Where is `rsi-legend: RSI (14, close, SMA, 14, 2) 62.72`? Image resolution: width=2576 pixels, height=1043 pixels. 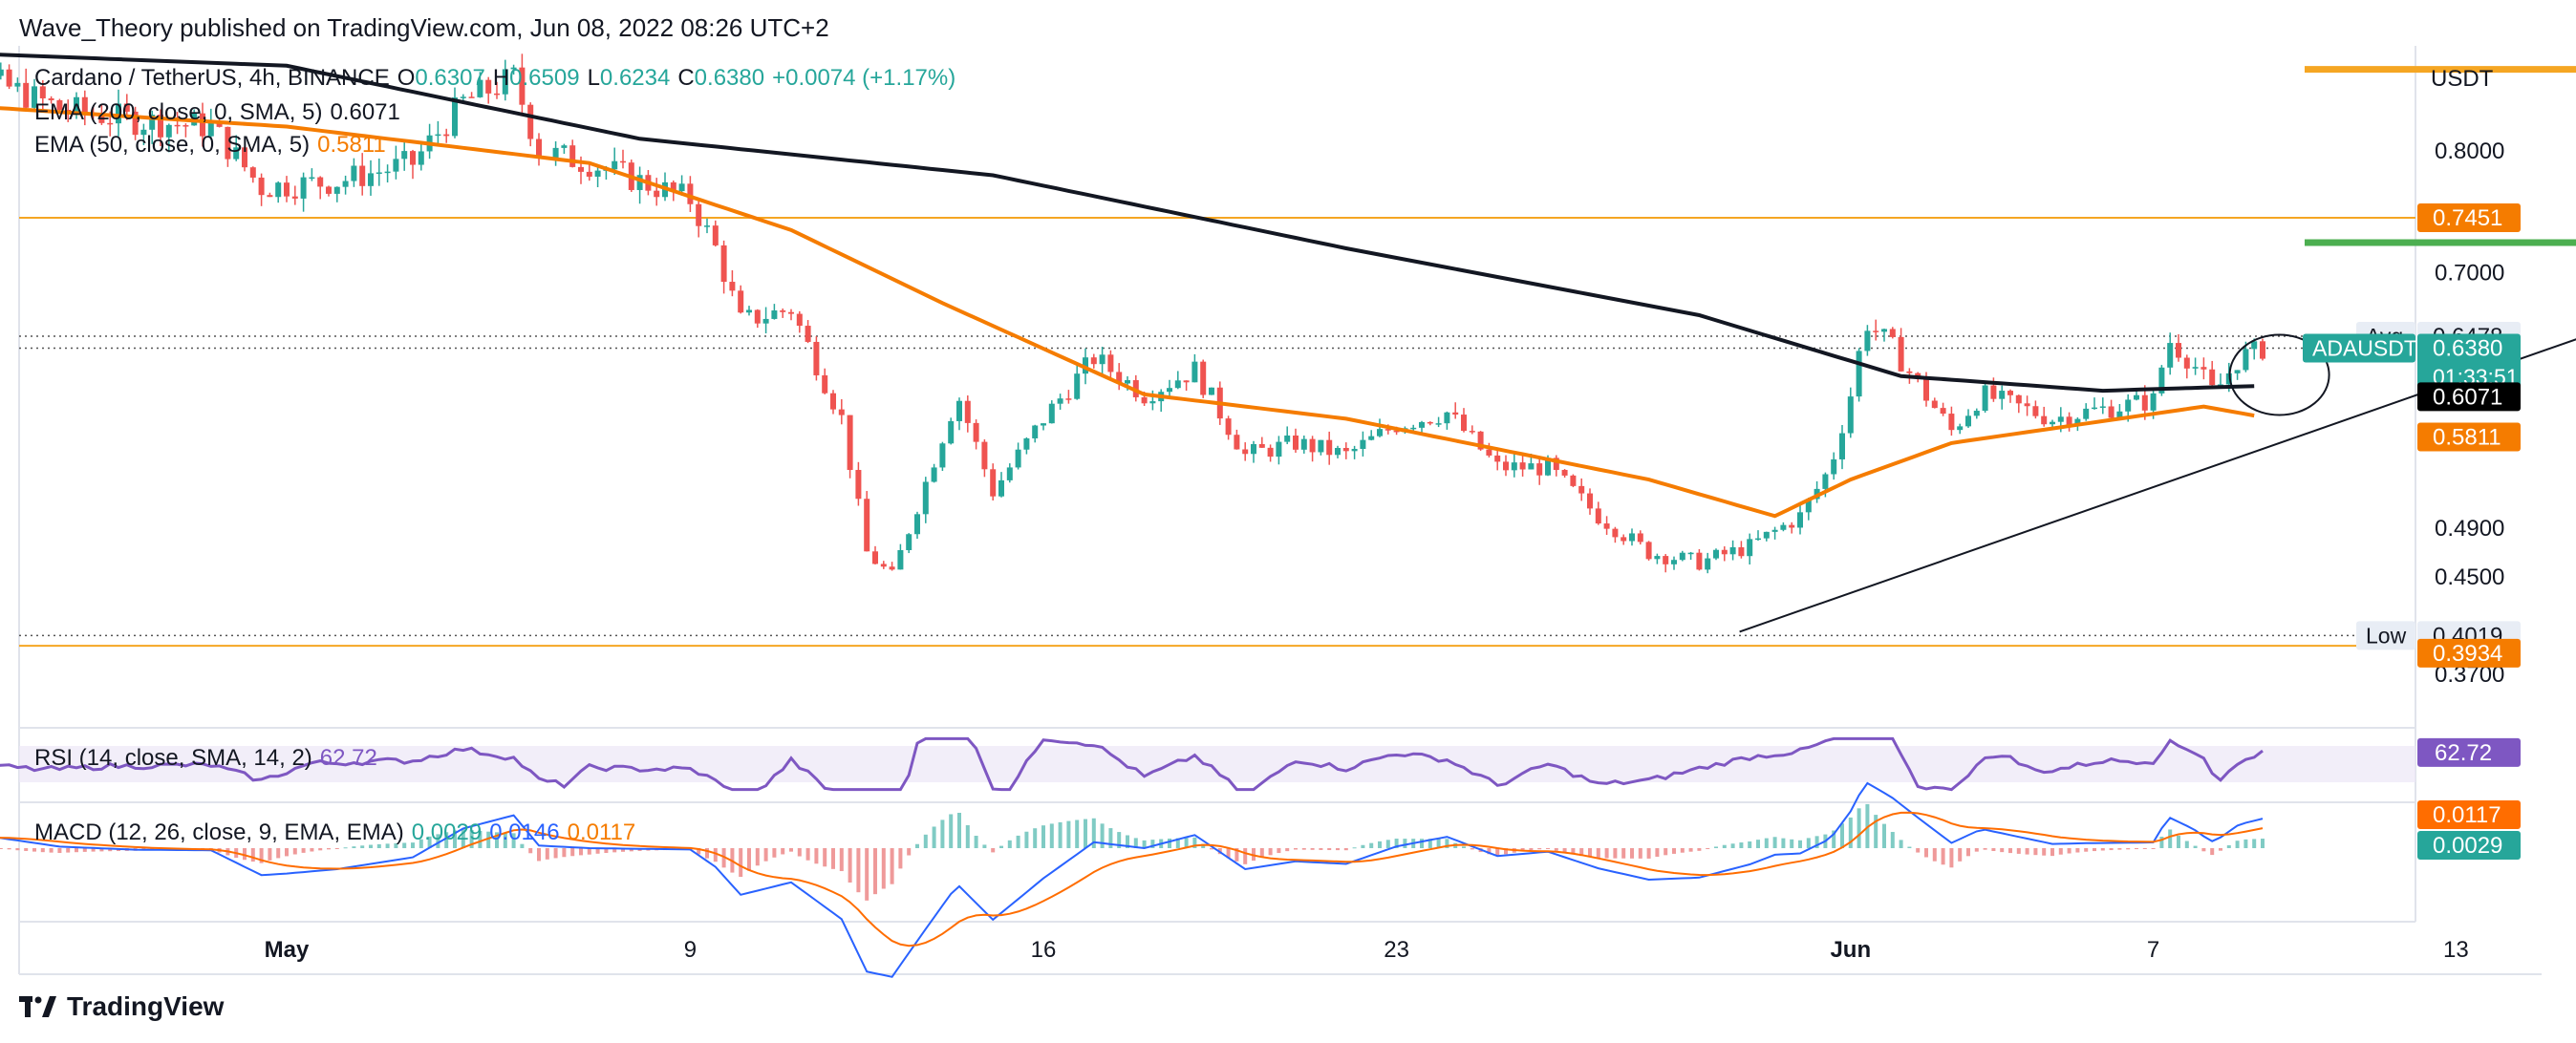 rsi-legend: RSI (14, close, SMA, 14, 2) 62.72 is located at coordinates (209, 758).